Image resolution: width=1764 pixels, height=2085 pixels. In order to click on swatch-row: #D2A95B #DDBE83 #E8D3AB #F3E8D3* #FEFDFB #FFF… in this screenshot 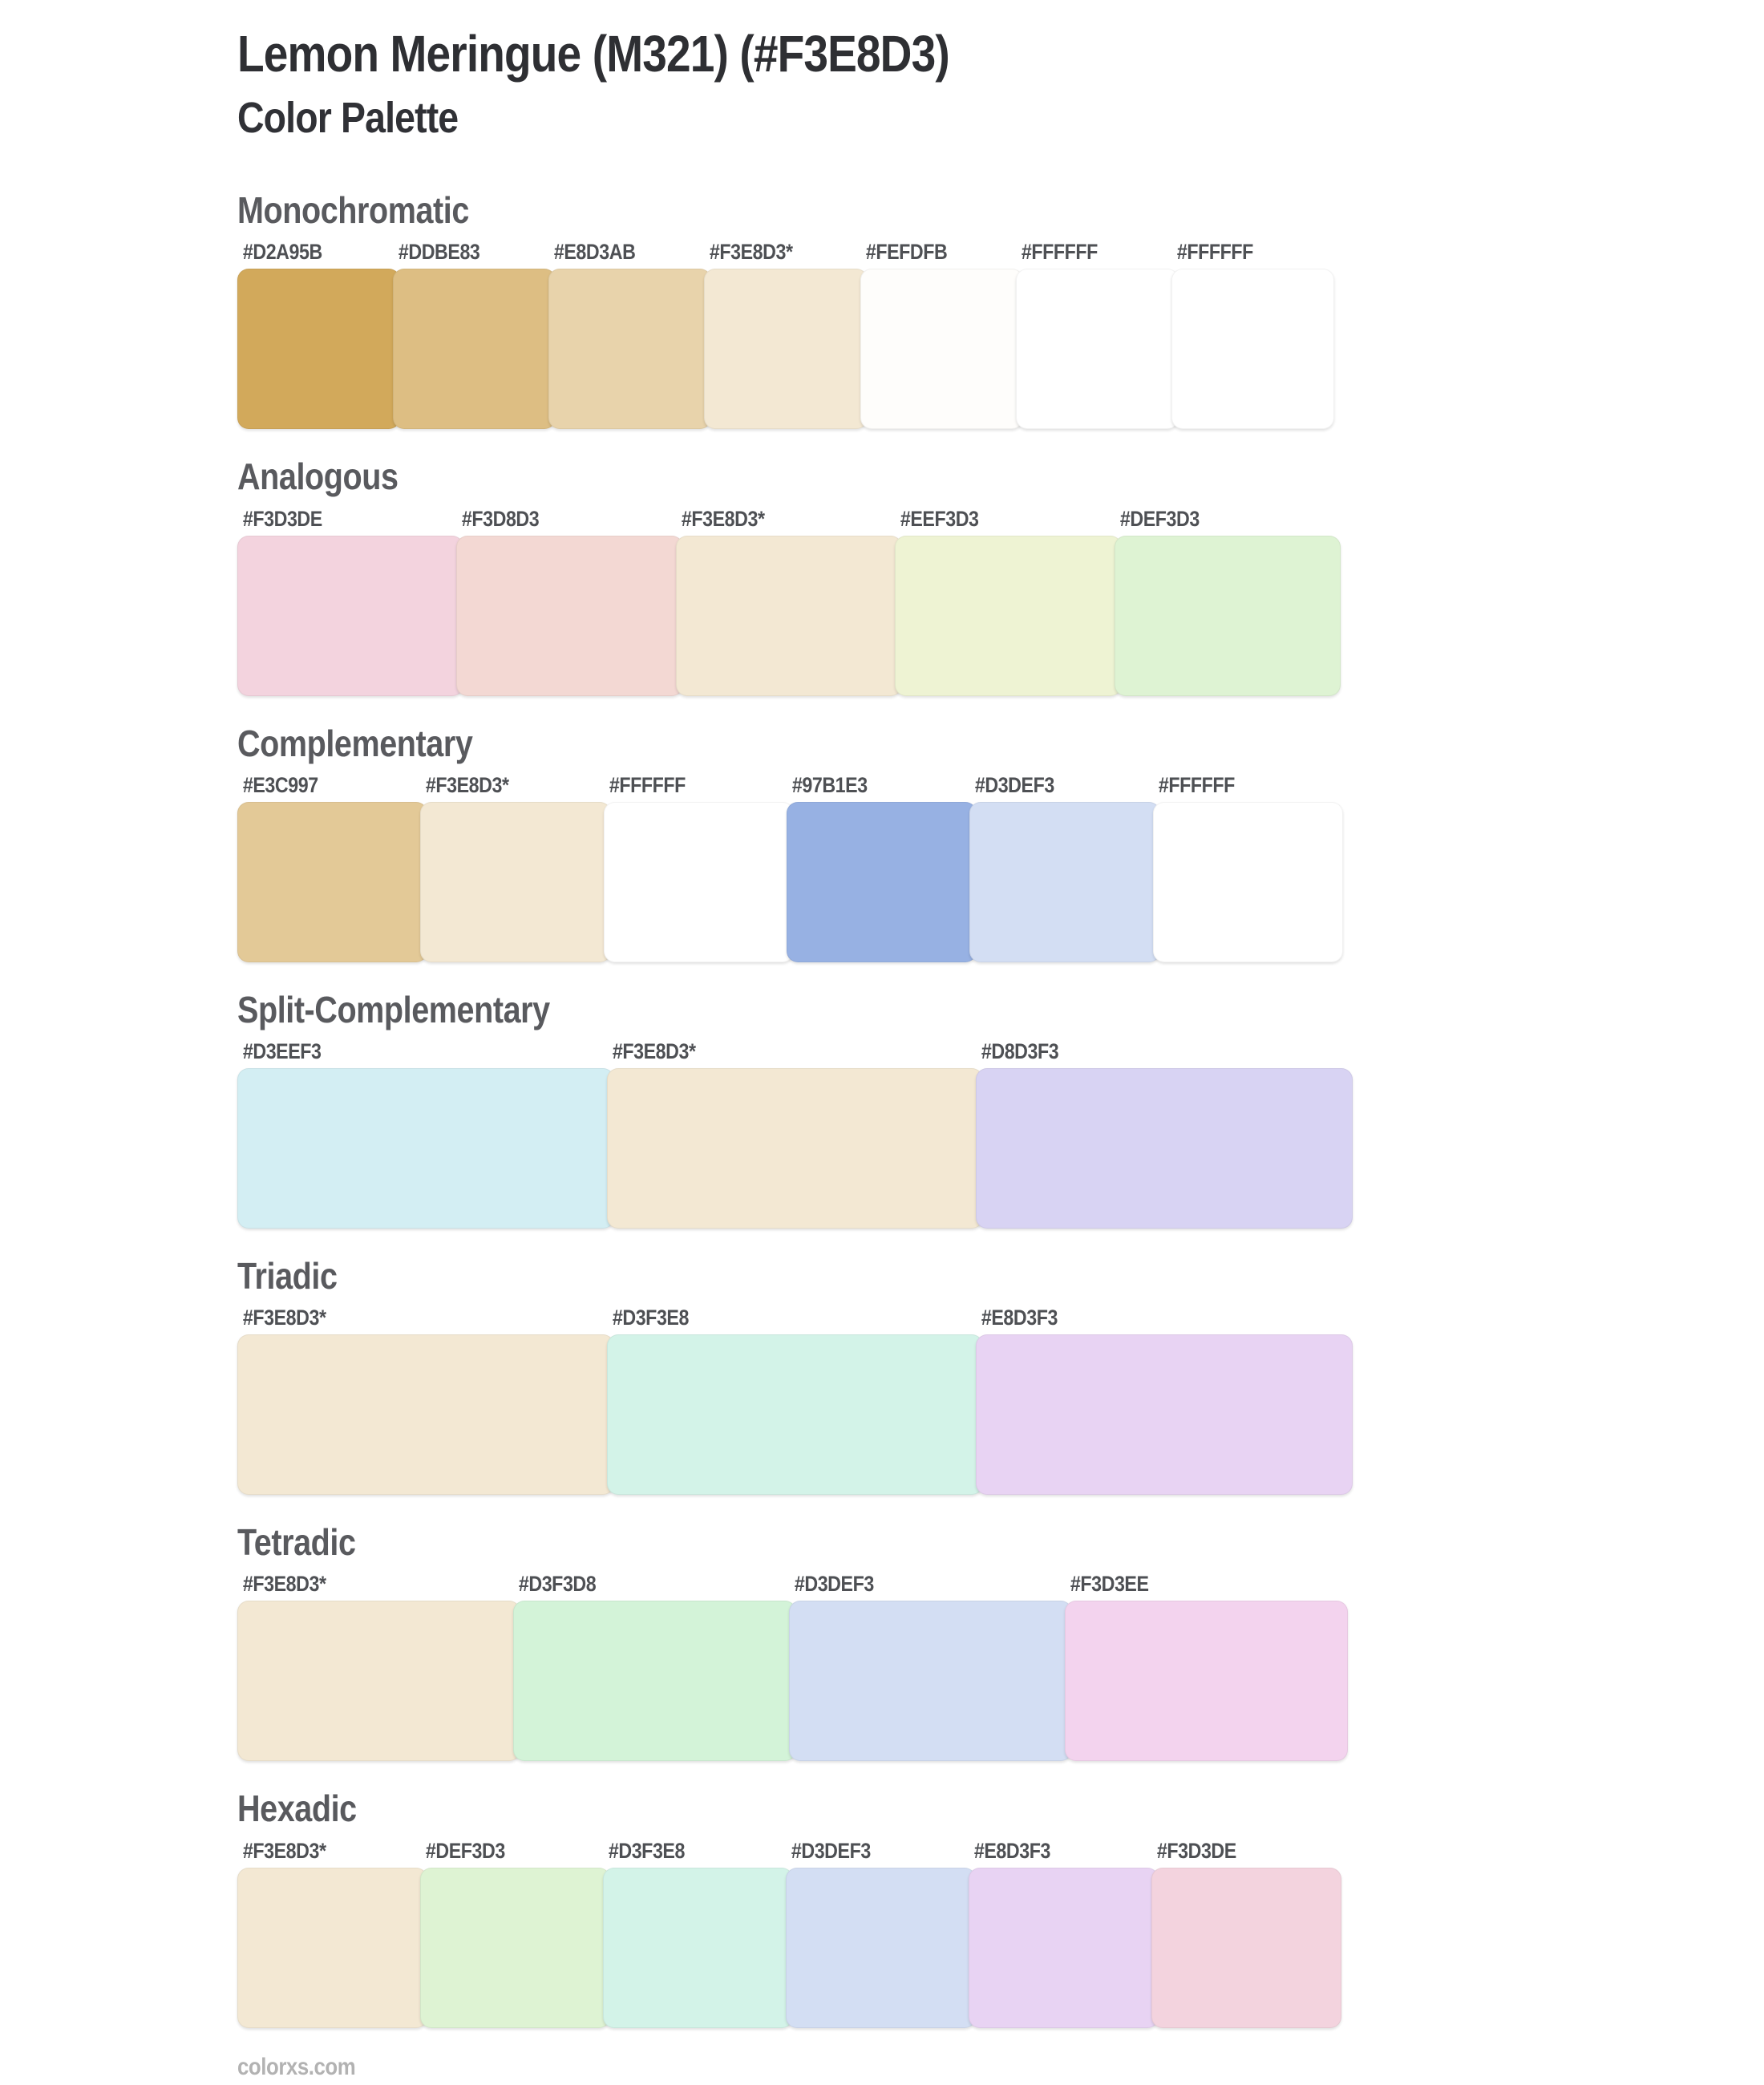, I will do `click(785, 334)`.